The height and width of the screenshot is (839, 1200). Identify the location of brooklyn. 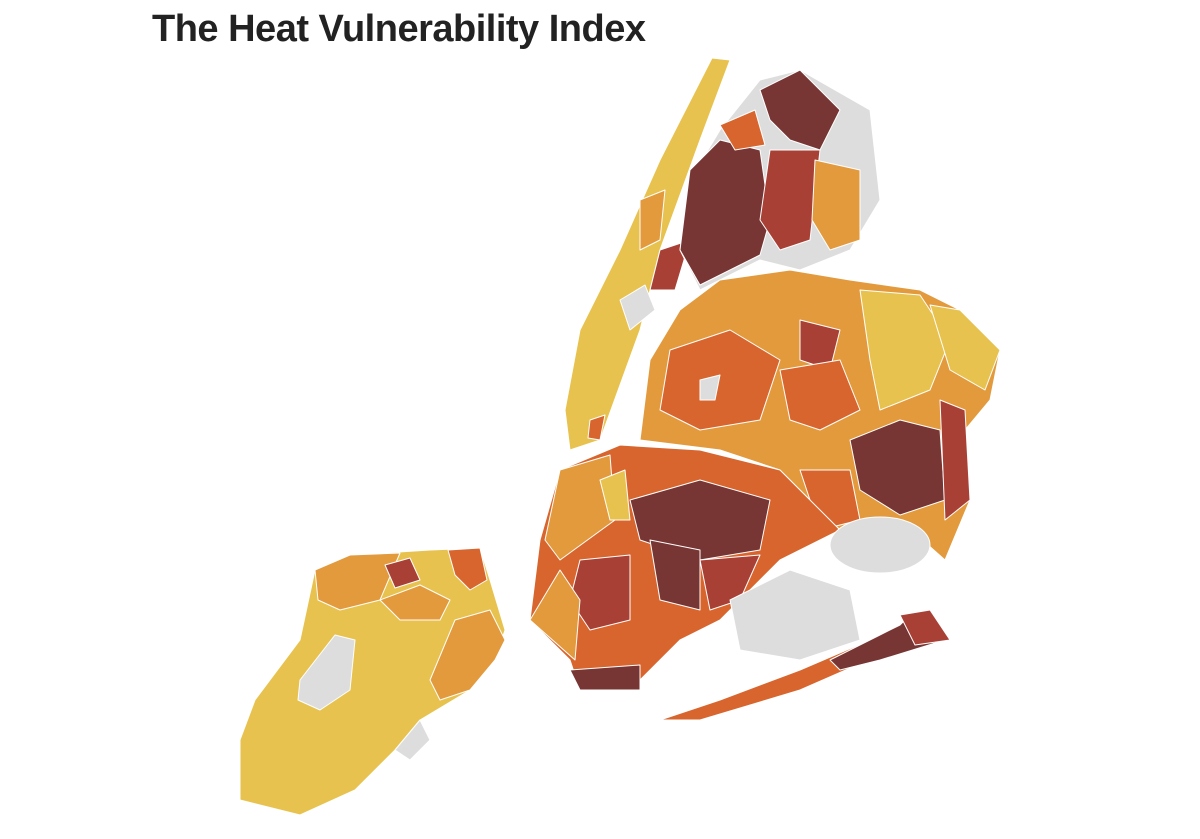
(685, 567).